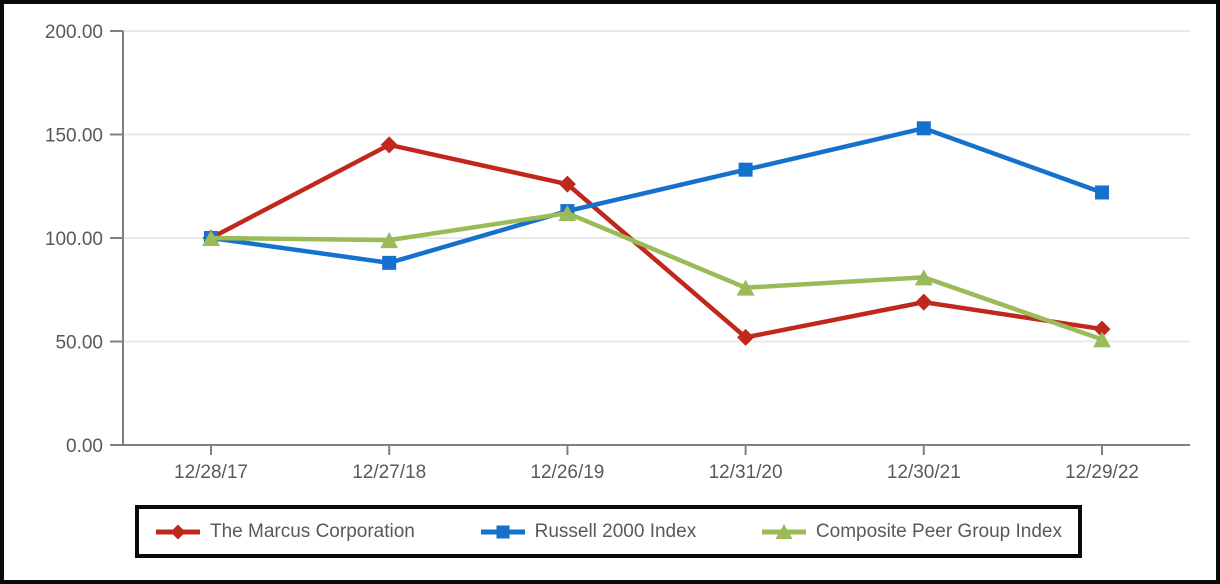 This screenshot has height=584, width=1220. I want to click on legend-item: Russell 2000 Index, so click(588, 532).